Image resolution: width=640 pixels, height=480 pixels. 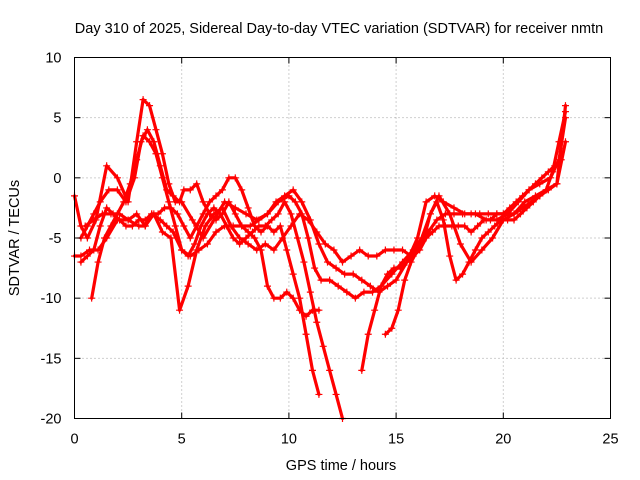 I want to click on y-tick-label: 10, so click(x=53, y=59).